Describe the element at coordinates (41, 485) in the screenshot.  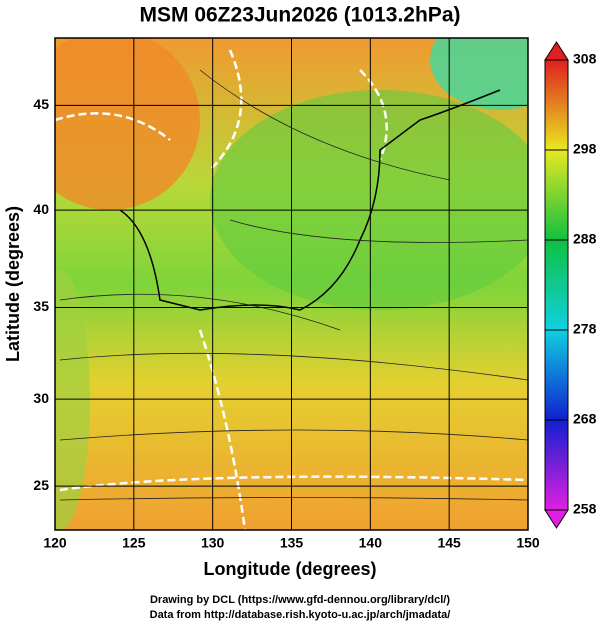
I see `y-tick-label: 25` at that location.